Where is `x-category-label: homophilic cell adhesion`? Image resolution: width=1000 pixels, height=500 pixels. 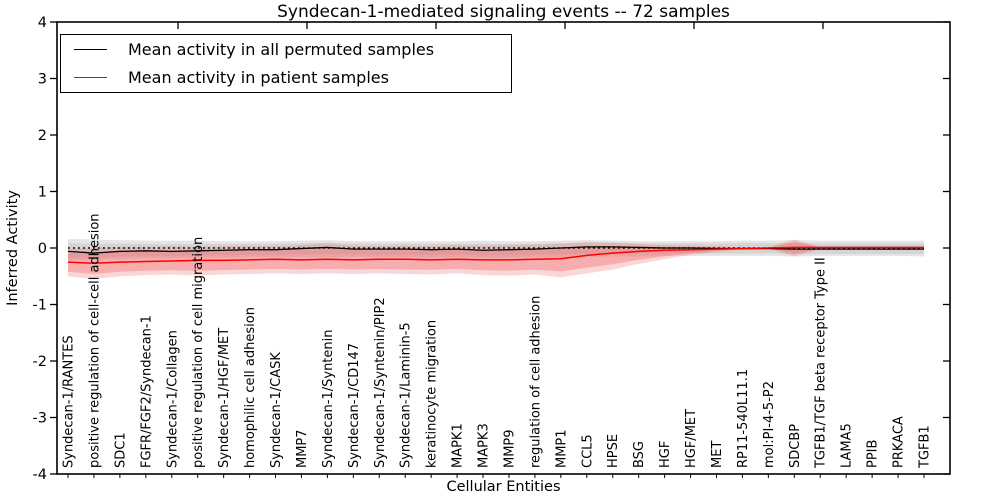
x-category-label: homophilic cell adhesion is located at coordinates (250, 387).